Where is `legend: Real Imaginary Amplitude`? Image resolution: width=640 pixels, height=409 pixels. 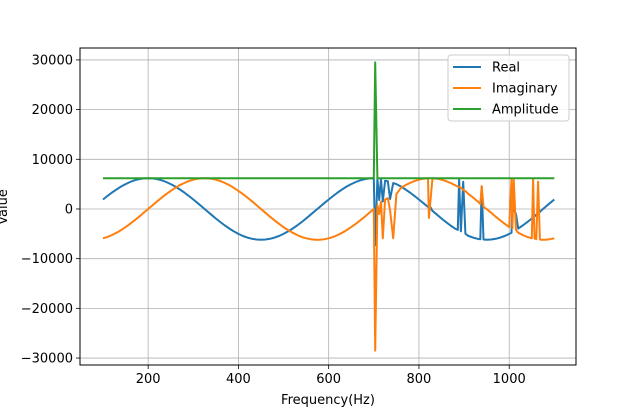 legend: Real Imaginary Amplitude is located at coordinates (508, 88).